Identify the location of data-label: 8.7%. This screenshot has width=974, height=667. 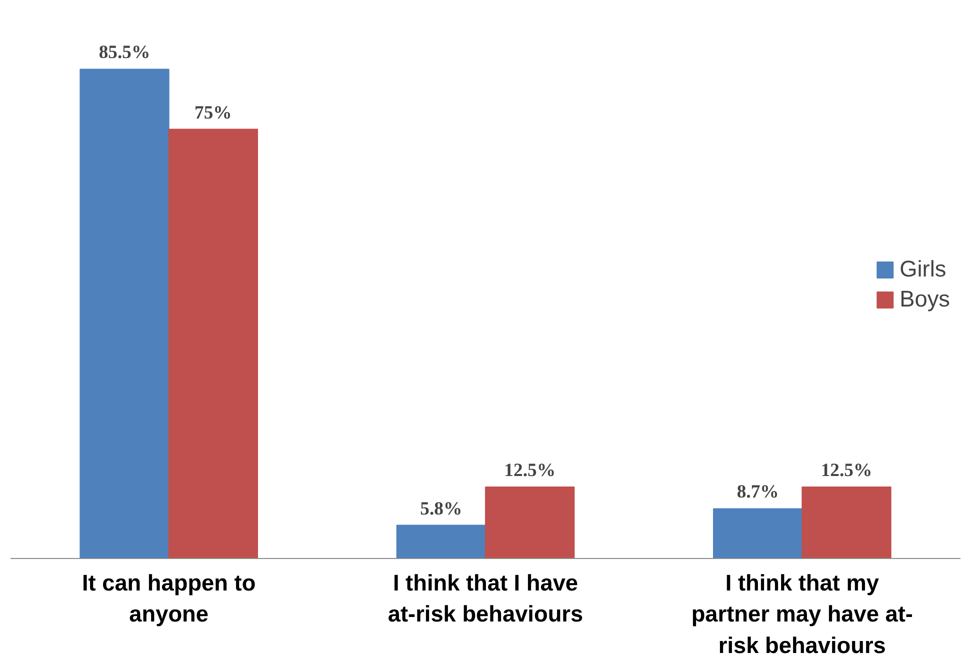
(757, 492).